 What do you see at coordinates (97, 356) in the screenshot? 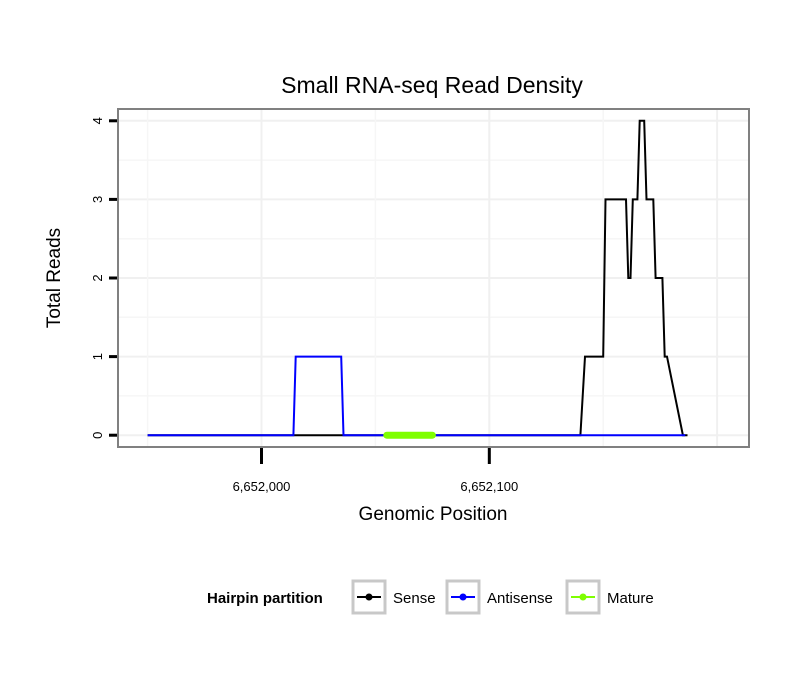
I see `y-tick-label: 1` at bounding box center [97, 356].